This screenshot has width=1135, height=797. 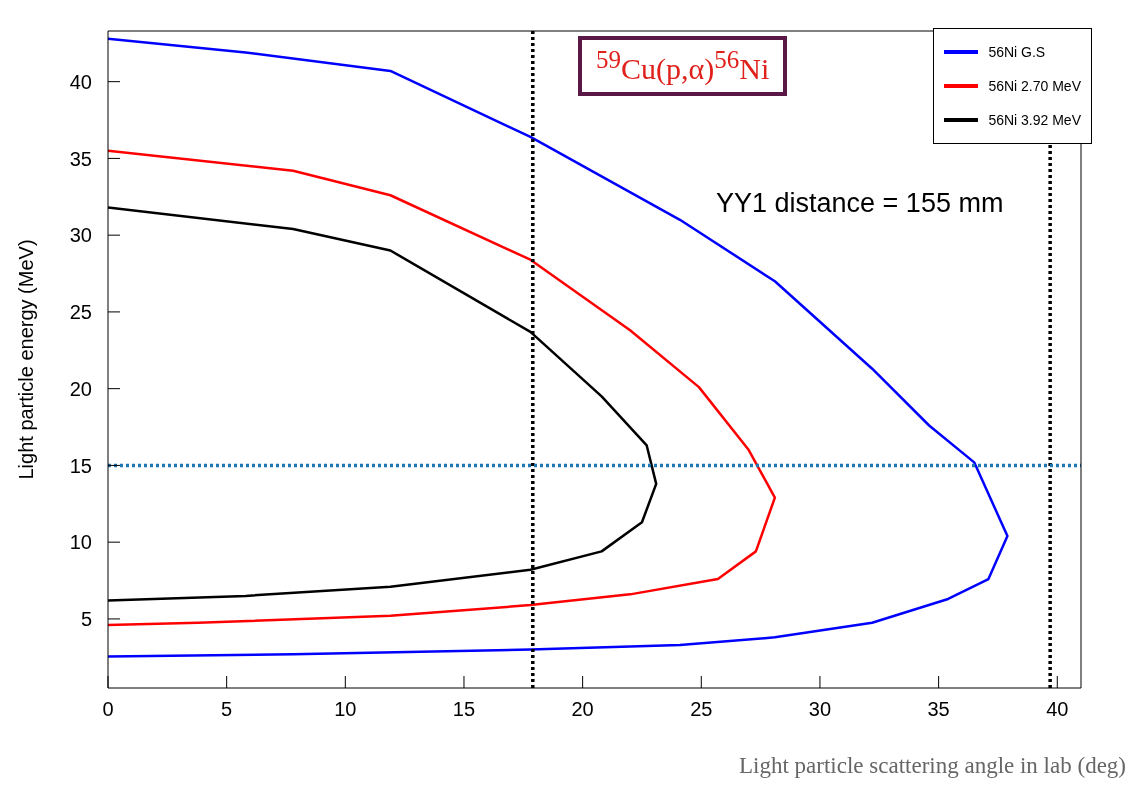 What do you see at coordinates (26, 359) in the screenshot?
I see `y-axis-title: Light particle energy (MeV)` at bounding box center [26, 359].